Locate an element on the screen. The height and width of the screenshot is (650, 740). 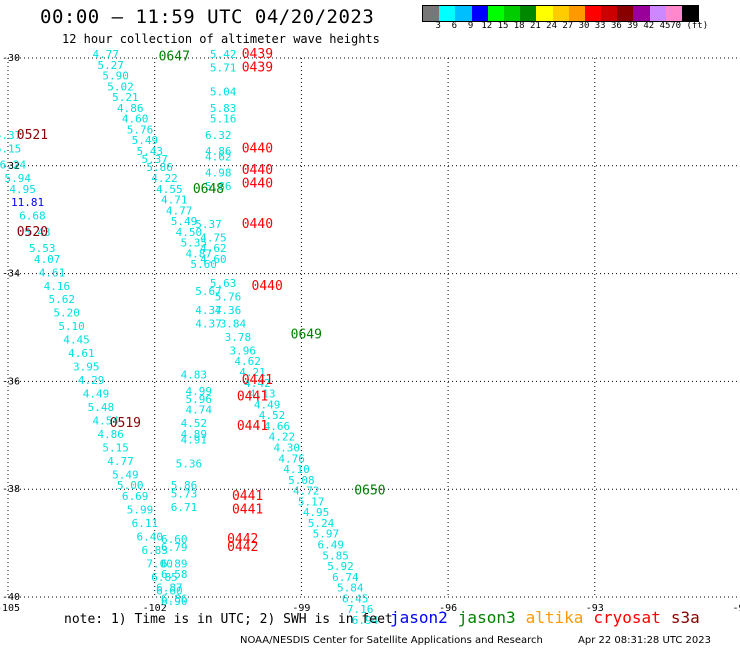
swh-value-label: 5.35 is located at coordinates (194, 243).